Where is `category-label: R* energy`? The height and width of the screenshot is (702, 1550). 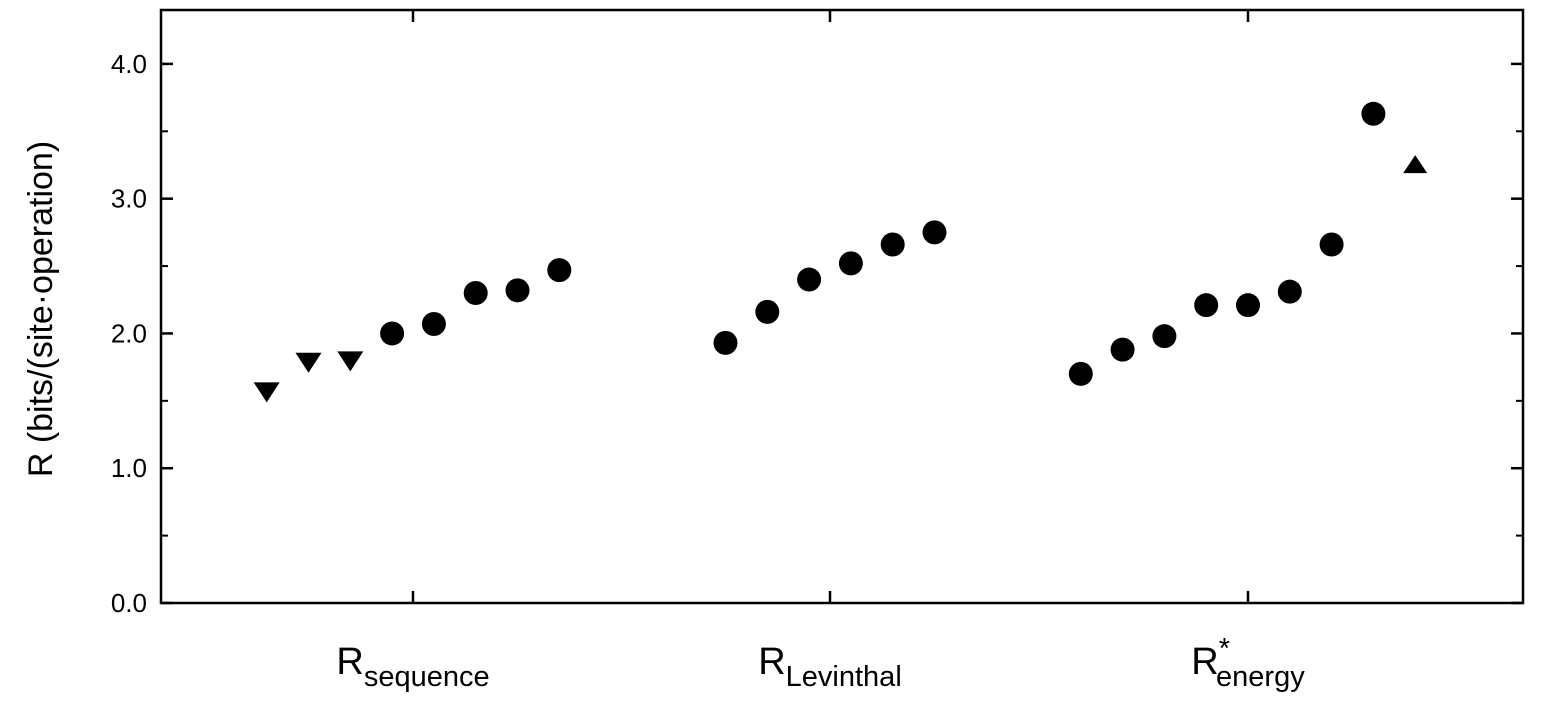 category-label: R* energy is located at coordinates (1248, 663).